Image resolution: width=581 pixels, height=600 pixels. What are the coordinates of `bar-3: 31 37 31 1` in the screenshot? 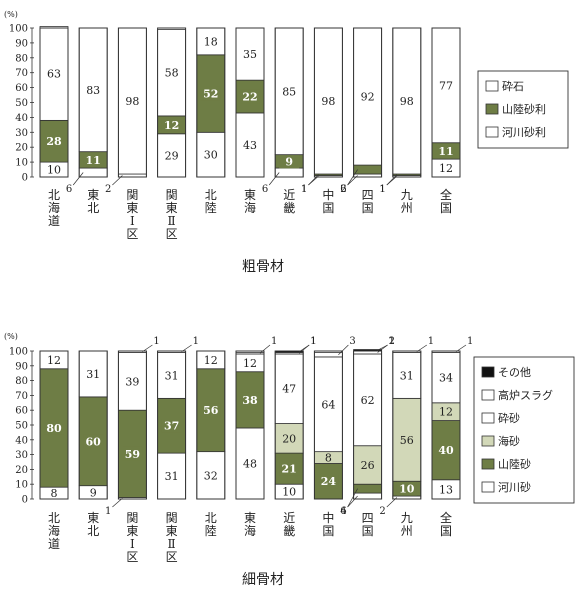 It's located at (178, 418).